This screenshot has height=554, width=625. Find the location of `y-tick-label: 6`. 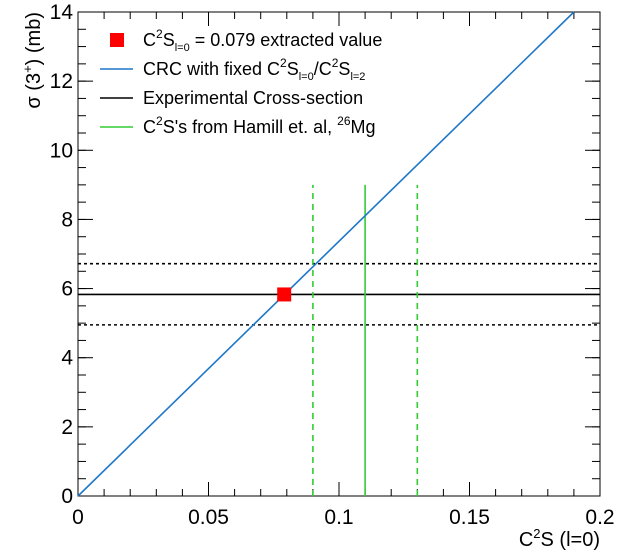

y-tick-label: 6 is located at coordinates (67, 289).